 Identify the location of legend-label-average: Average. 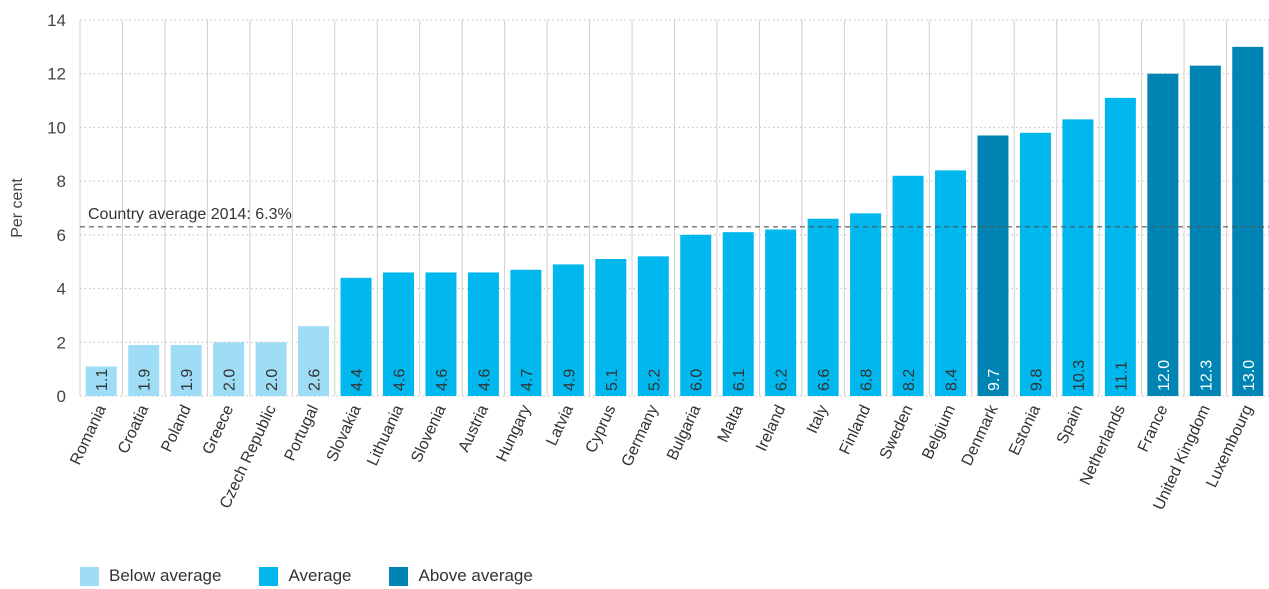
(320, 575).